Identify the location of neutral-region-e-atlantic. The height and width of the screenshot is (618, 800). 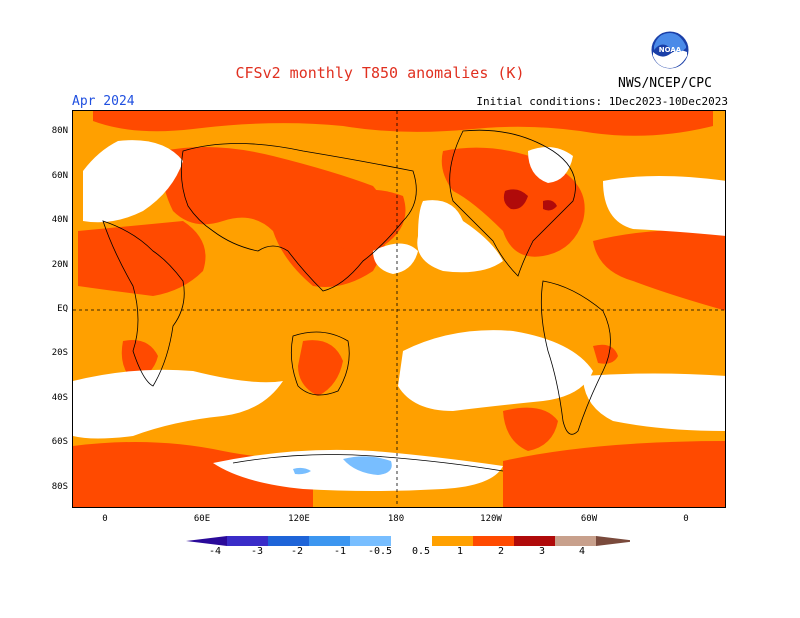
(664, 206).